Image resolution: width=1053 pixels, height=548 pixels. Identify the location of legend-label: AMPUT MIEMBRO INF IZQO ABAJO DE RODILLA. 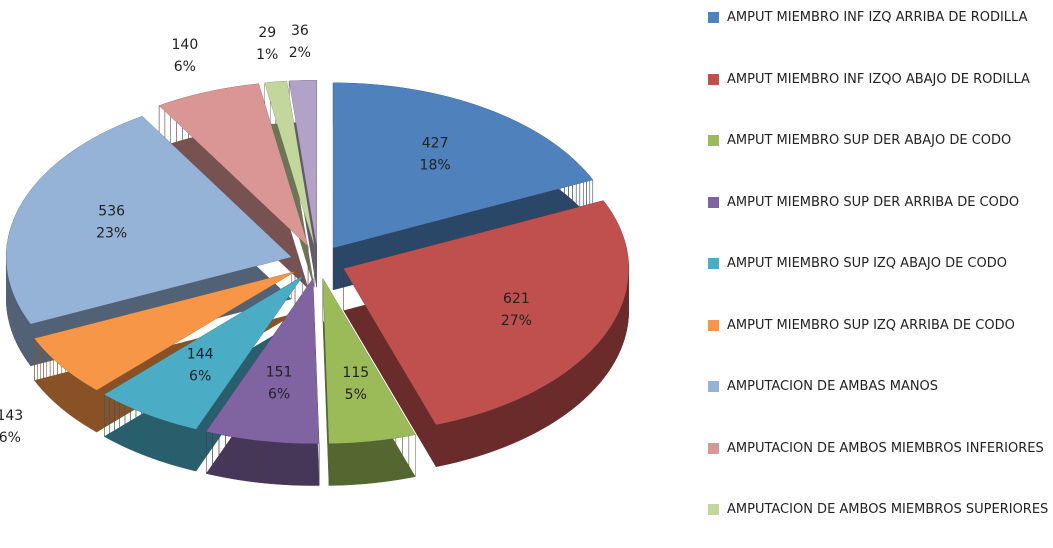
(878, 79).